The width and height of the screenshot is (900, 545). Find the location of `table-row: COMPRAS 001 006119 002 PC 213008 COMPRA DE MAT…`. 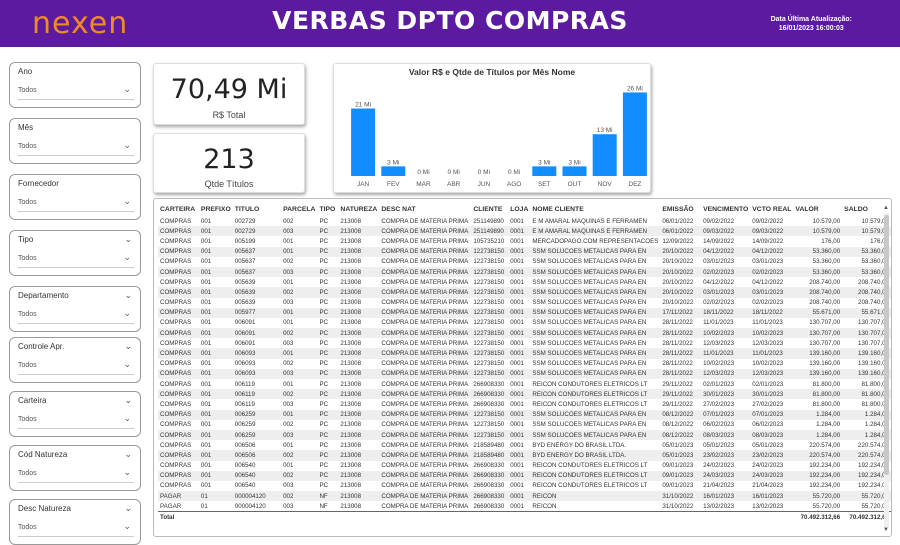

table-row: COMPRAS 001 006119 002 PC 213008 COMPRA DE MAT… is located at coordinates (524, 394).